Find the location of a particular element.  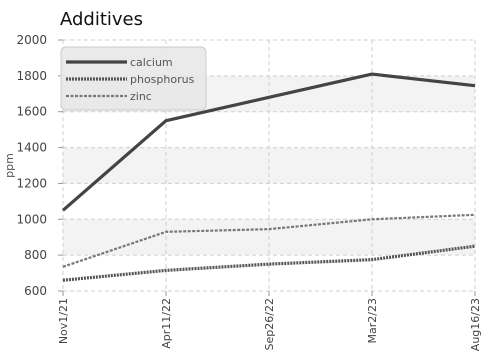

y-tick-label: 600 is located at coordinates (35, 291).